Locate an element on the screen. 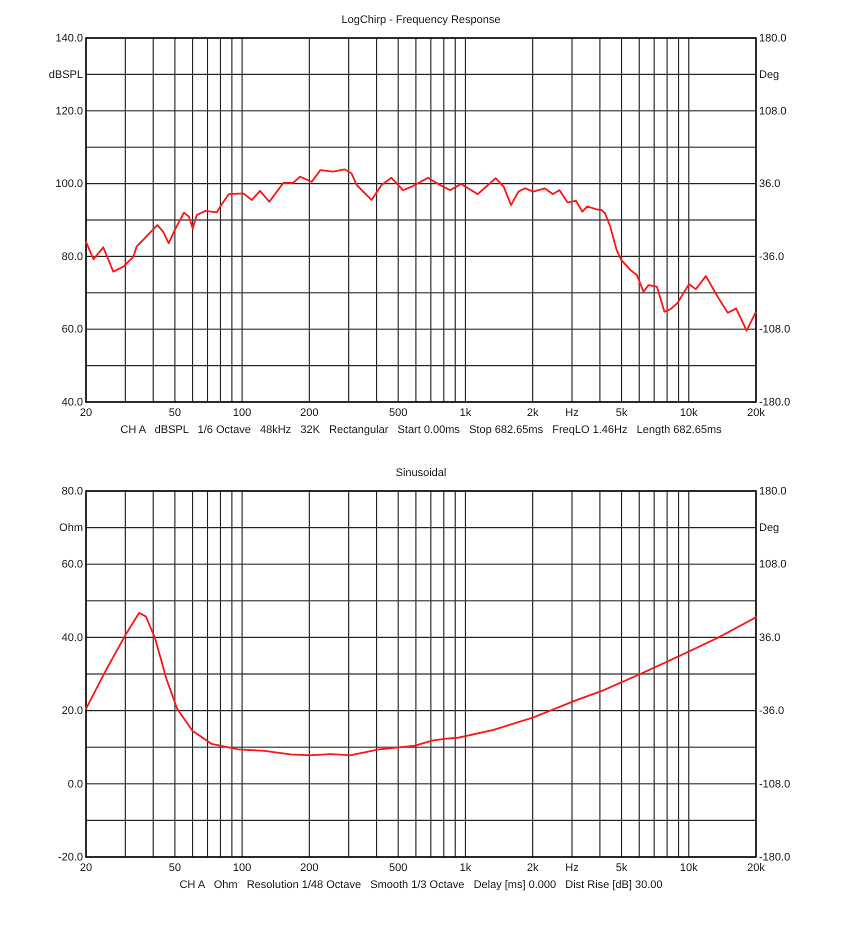 This screenshot has width=850, height=931. y-tick-label: dBSPL is located at coordinates (65, 74).